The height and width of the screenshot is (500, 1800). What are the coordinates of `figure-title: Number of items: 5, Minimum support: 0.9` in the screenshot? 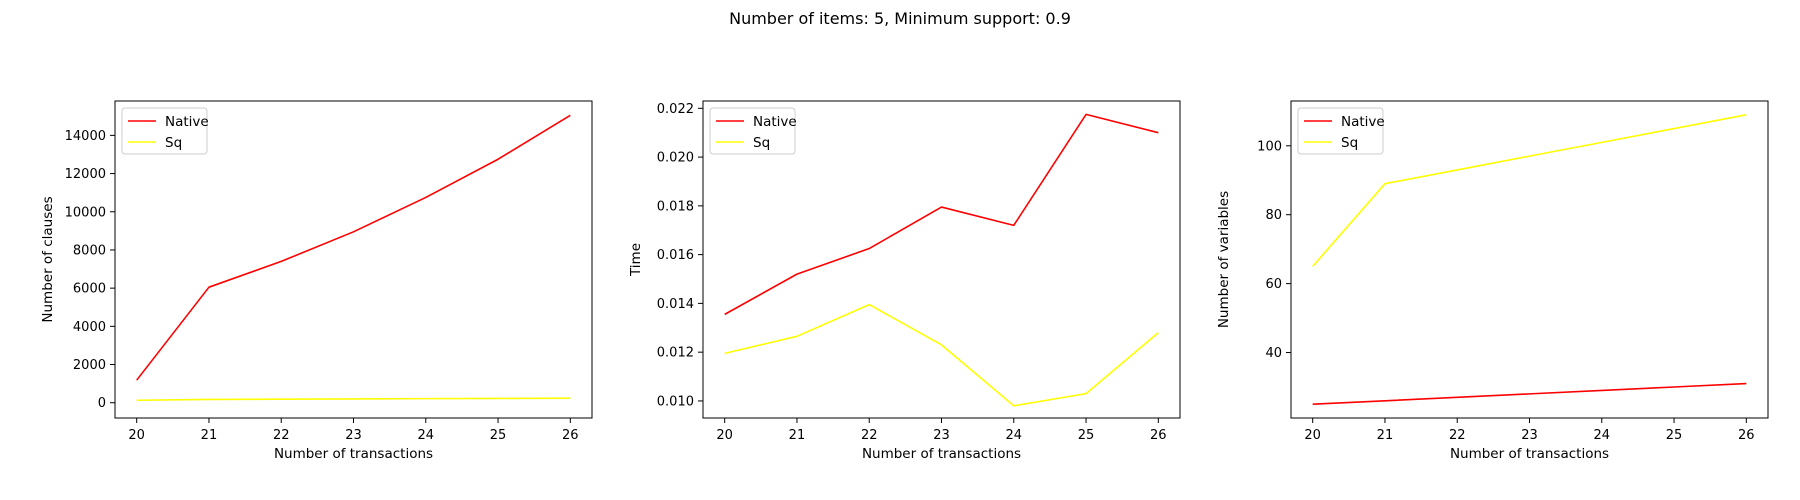 It's located at (900, 18).